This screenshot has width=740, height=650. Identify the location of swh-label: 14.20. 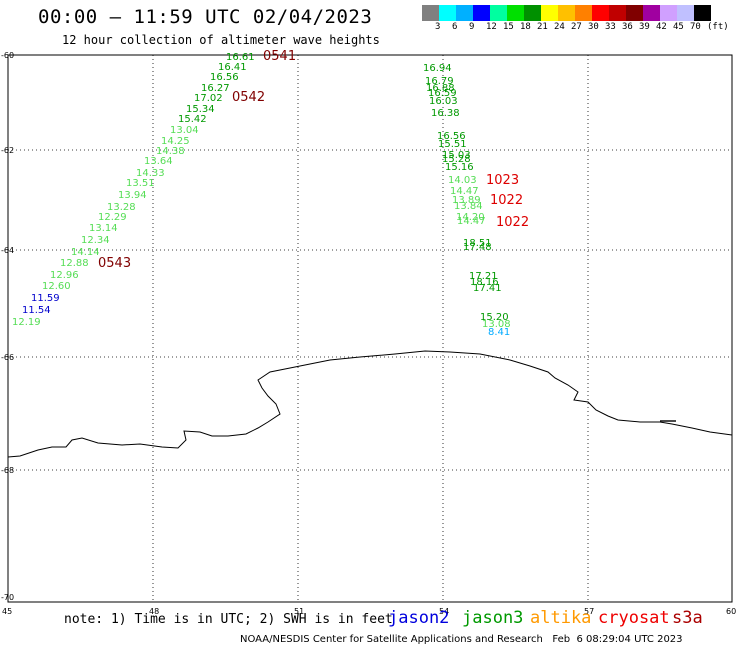
(470, 217).